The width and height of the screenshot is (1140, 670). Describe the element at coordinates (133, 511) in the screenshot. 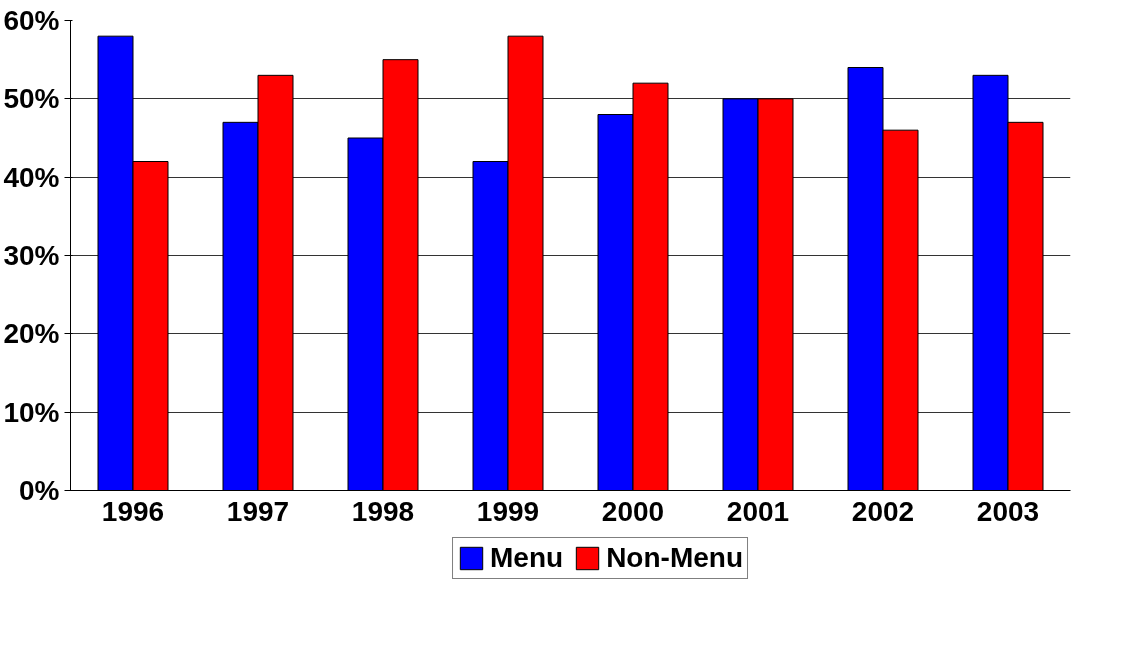

I see `x-tick-label: 1996` at that location.